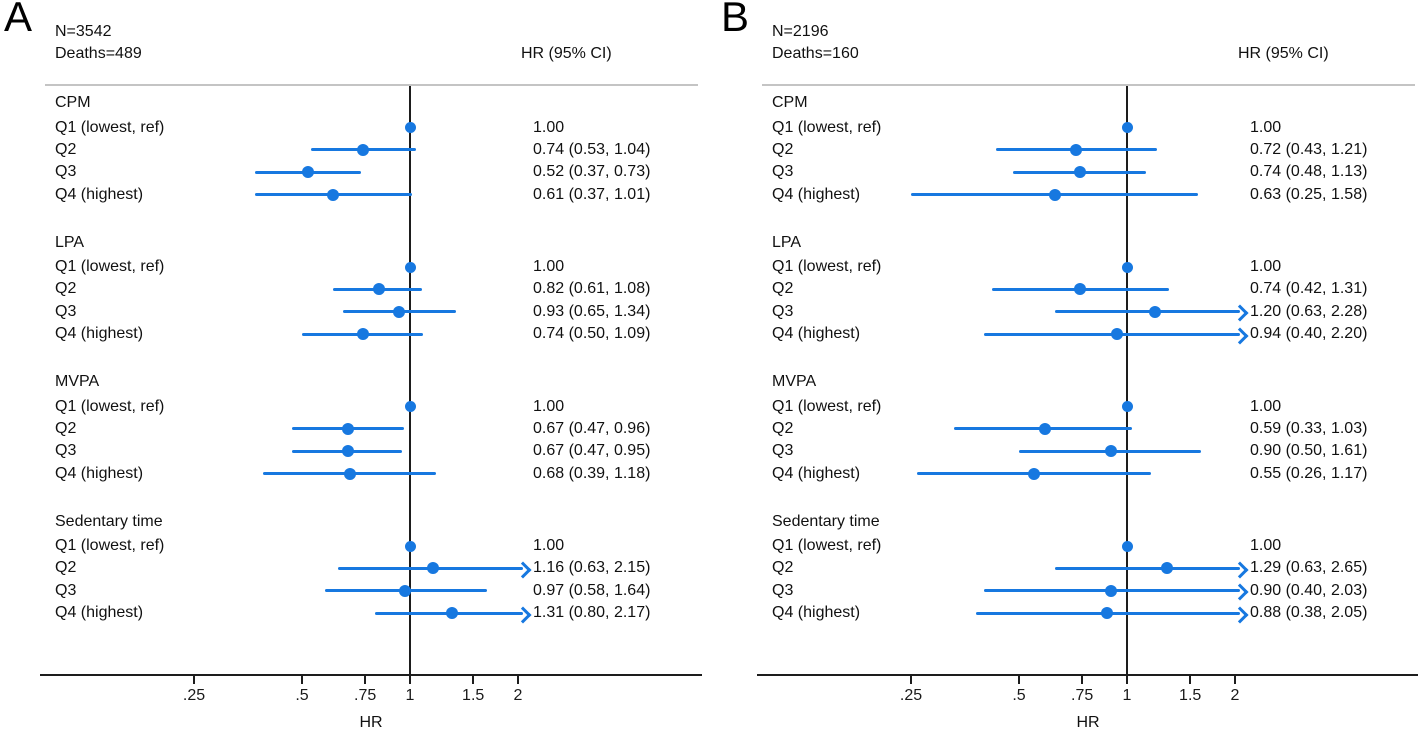 The height and width of the screenshot is (741, 1418). Describe the element at coordinates (1309, 428) in the screenshot. I see `hr-ci-value: 0.59 (0.33, 1.03)` at that location.